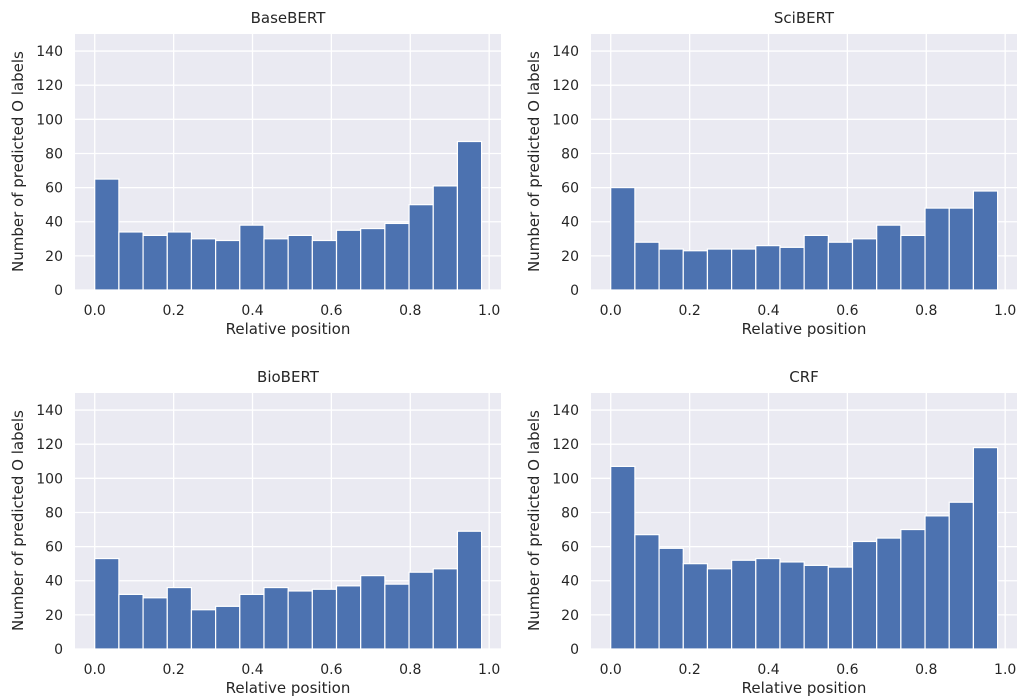 This screenshot has height=697, width=1020. Describe the element at coordinates (804, 377) in the screenshot. I see `chart-title: CRF` at that location.